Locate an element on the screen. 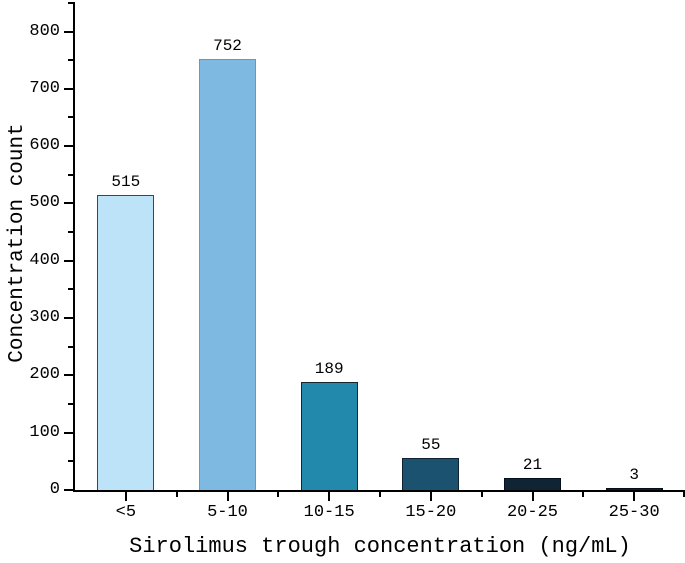 The width and height of the screenshot is (685, 563). bar-value-label: 21 is located at coordinates (532, 464).